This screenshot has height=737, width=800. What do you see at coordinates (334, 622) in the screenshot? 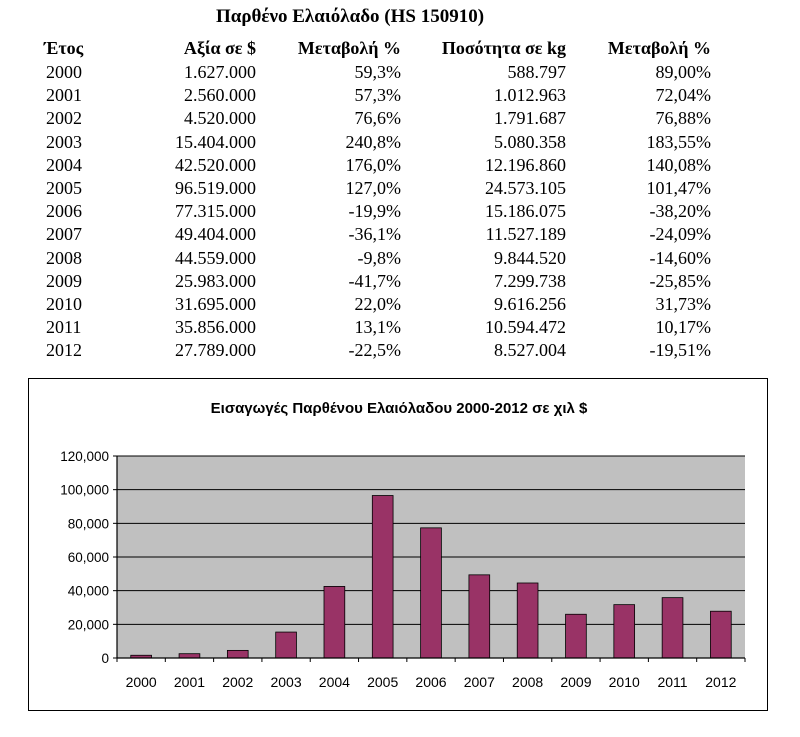
I see `bar-2004` at bounding box center [334, 622].